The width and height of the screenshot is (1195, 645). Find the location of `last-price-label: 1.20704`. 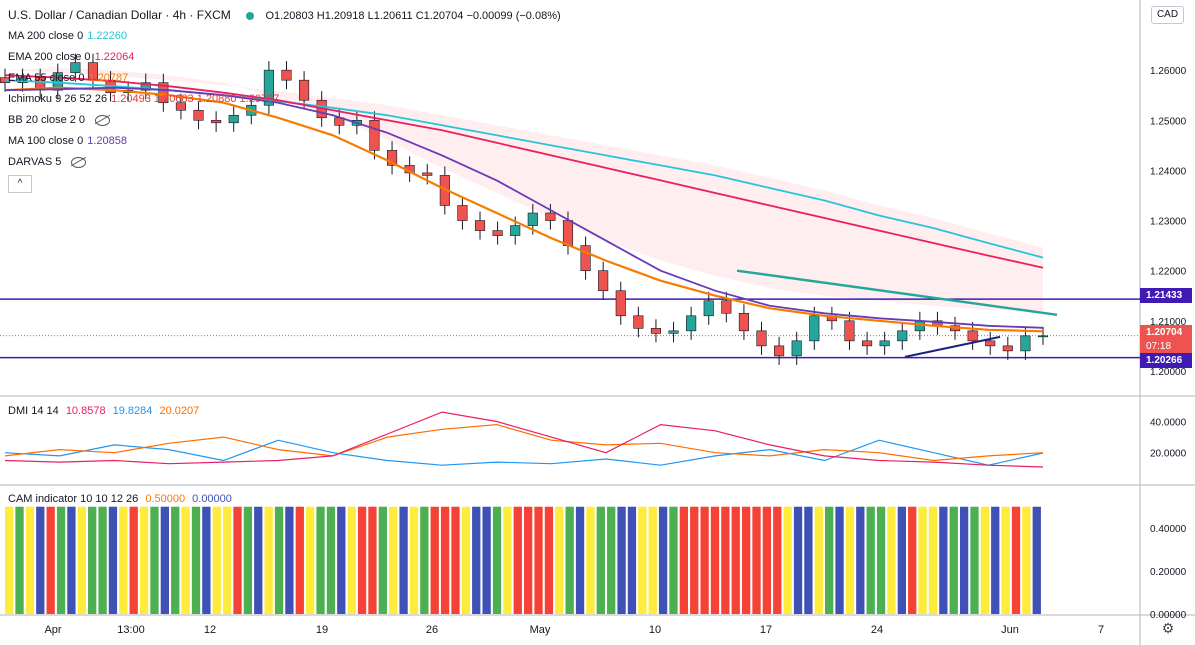

last-price-label: 1.20704 is located at coordinates (1166, 332).